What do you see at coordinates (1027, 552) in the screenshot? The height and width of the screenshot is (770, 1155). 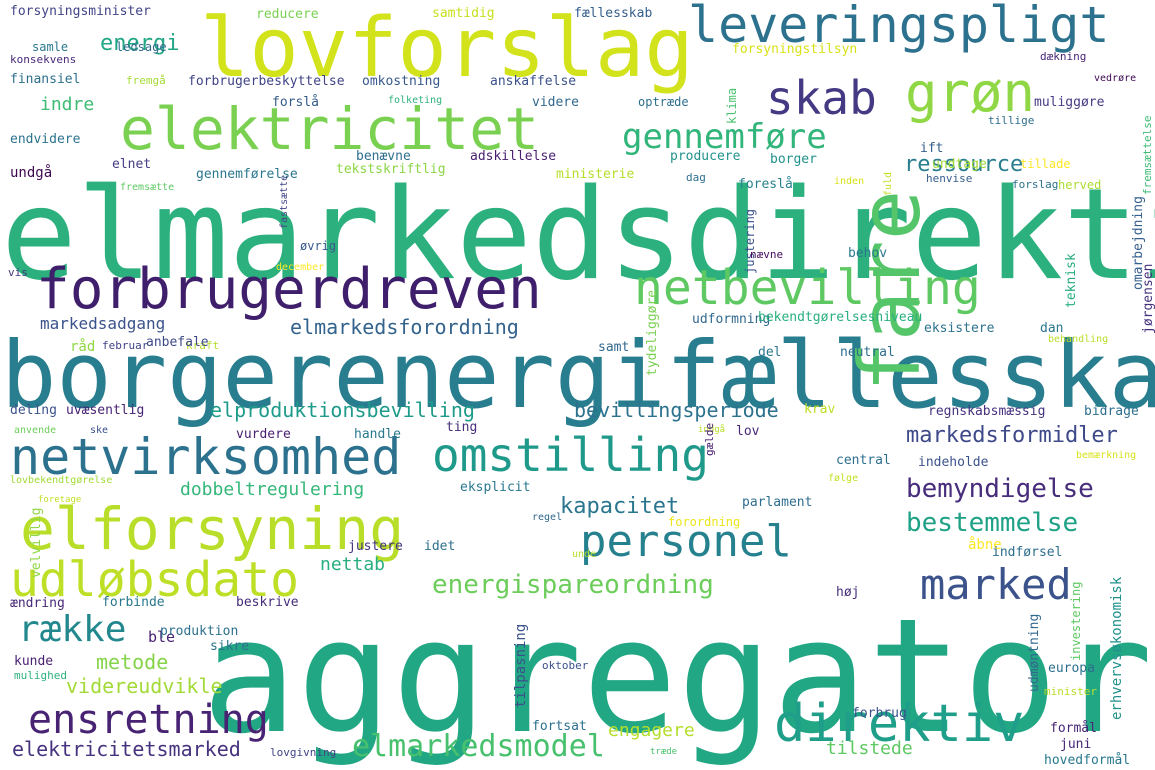 I see `cloud-word: indførsel` at bounding box center [1027, 552].